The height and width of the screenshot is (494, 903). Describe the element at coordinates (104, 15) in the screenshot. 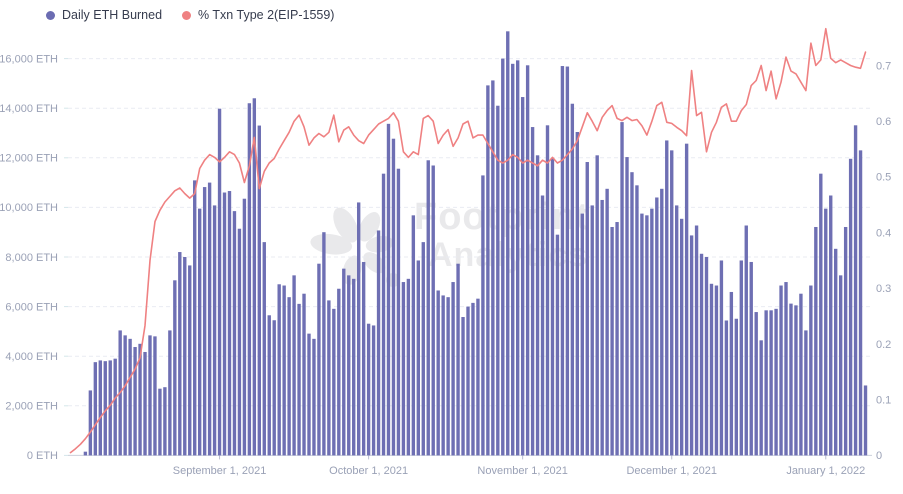

I see `legend-item-daily-eth-burned: Daily ETH Burned` at that location.